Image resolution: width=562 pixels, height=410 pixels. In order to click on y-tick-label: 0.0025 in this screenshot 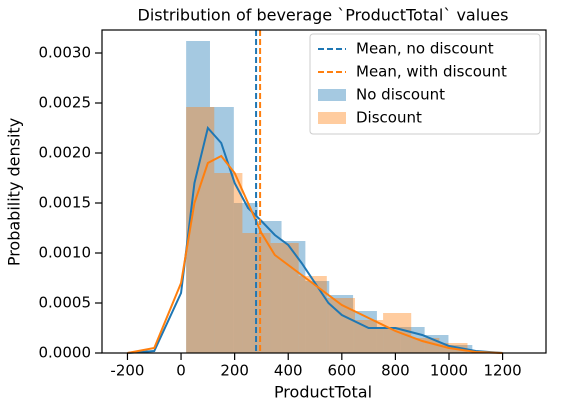, I will do `click(65, 103)`.